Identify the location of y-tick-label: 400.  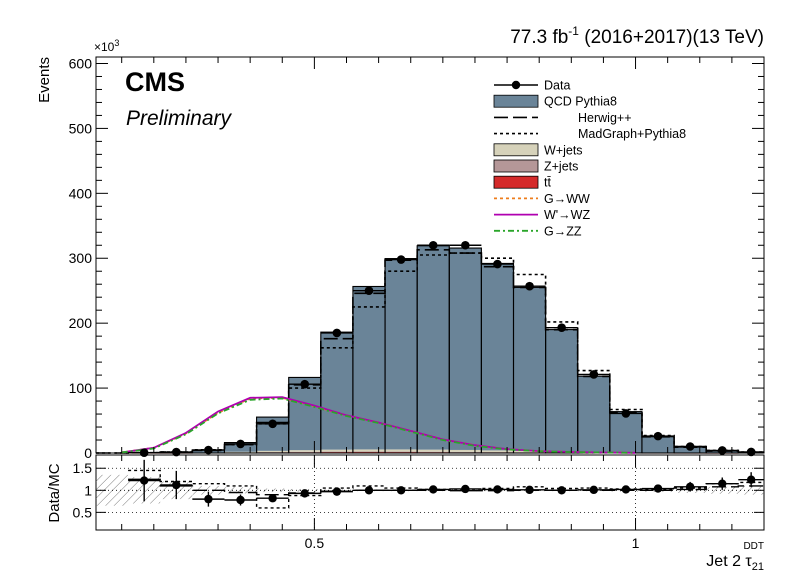
(81, 193).